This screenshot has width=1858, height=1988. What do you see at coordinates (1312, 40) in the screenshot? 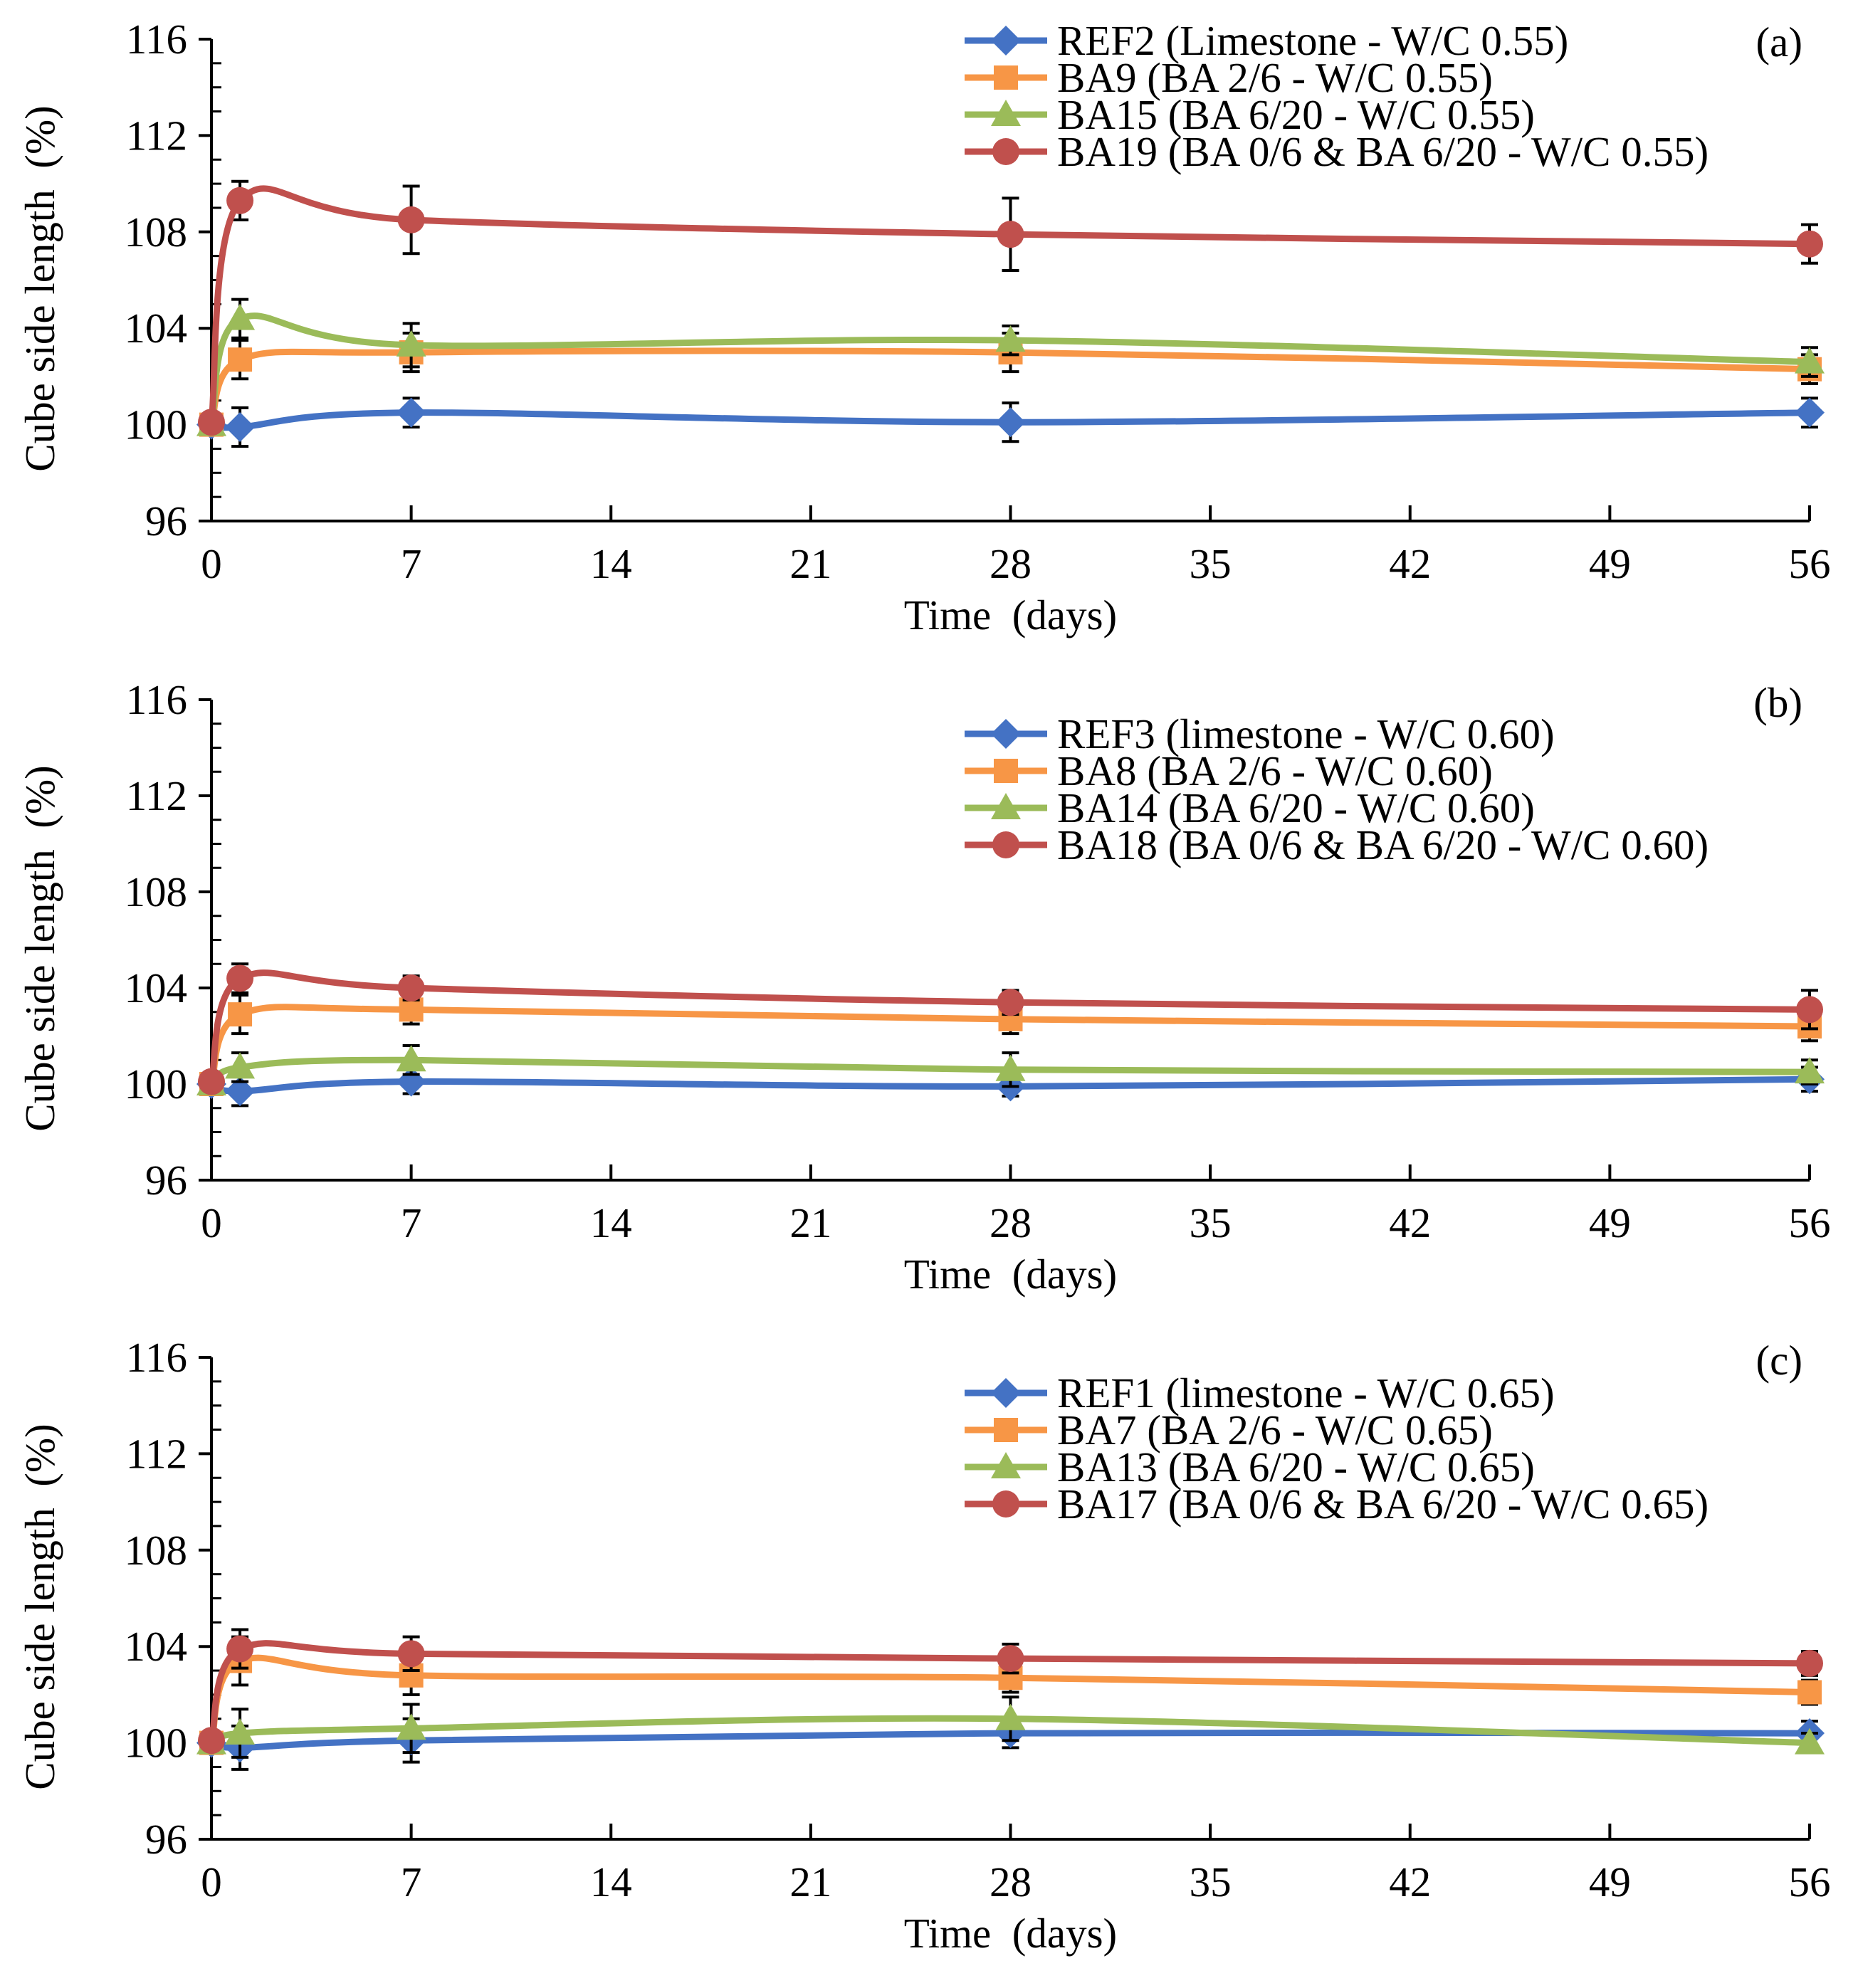
I see `legend-label: REF2 (Limestone - W/C 0.55)` at bounding box center [1312, 40].